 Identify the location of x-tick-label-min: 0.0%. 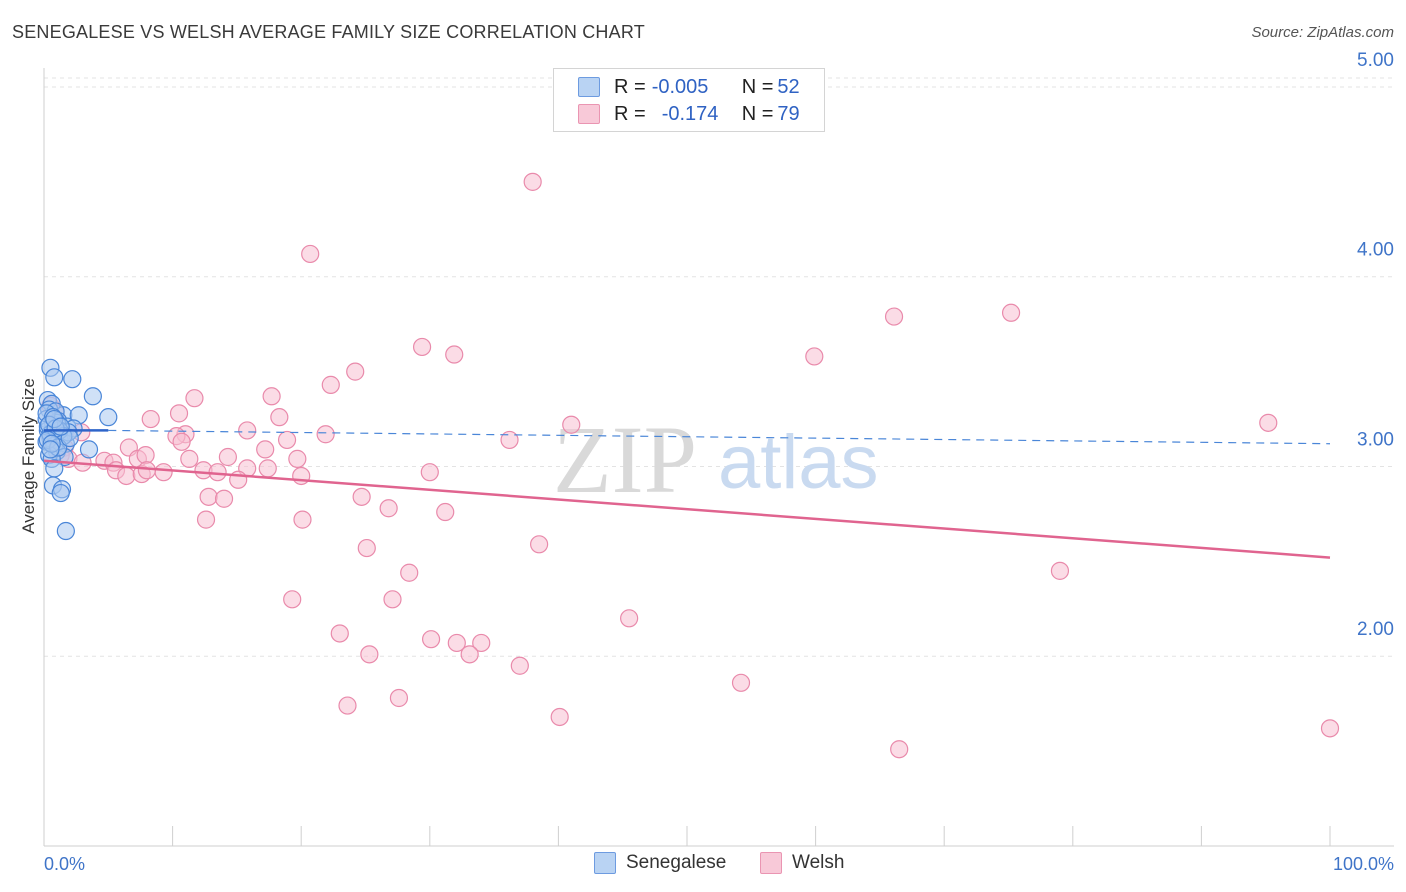
(64, 864).